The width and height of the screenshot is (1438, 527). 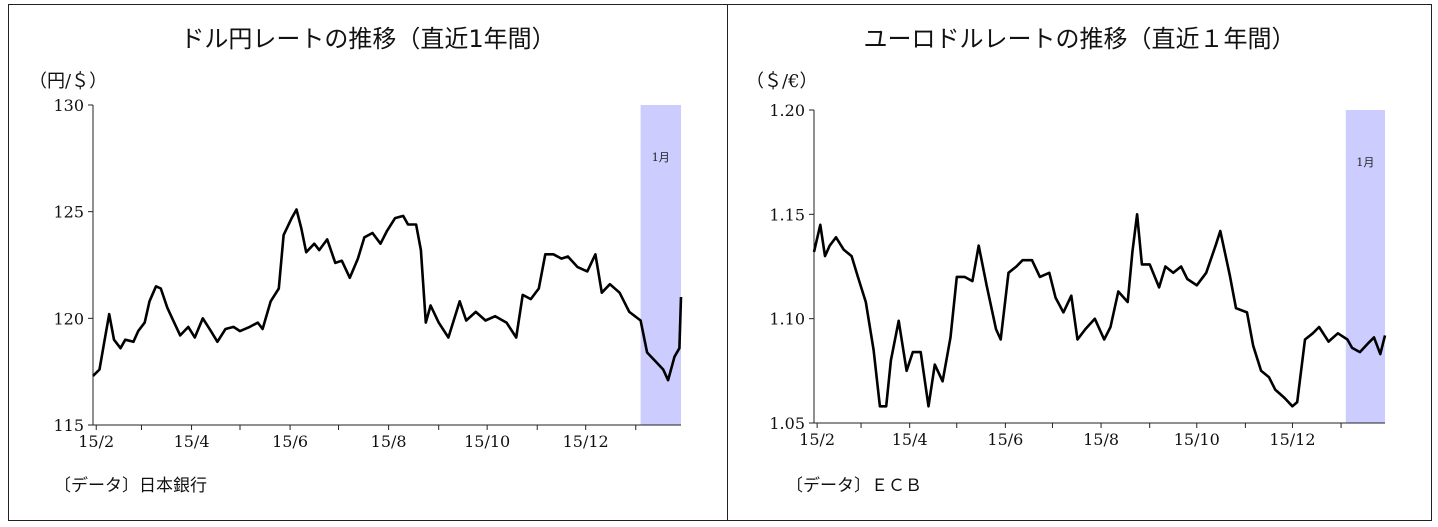 What do you see at coordinates (787, 110) in the screenshot?
I see `y-tick-label: 1.20` at bounding box center [787, 110].